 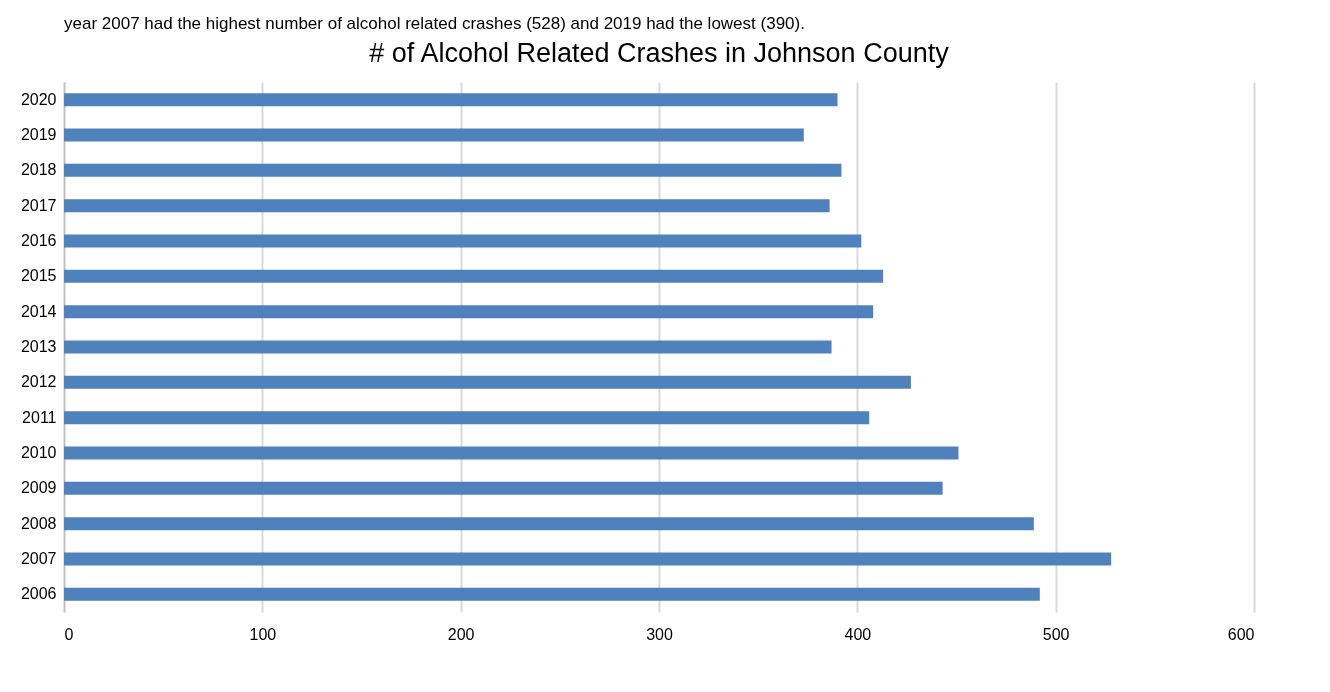 What do you see at coordinates (38, 99) in the screenshot?
I see `y-tick-label: 2020` at bounding box center [38, 99].